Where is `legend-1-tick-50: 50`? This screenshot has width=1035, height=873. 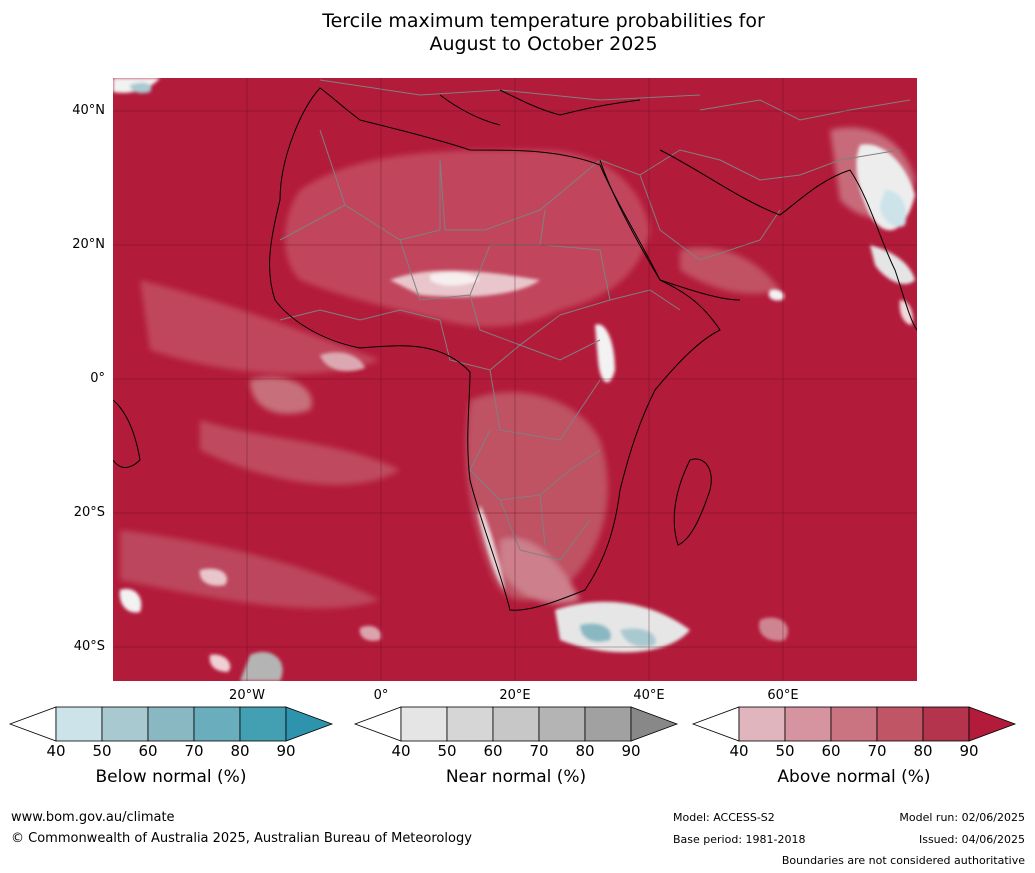
legend-1-tick-50: 50 is located at coordinates (447, 751).